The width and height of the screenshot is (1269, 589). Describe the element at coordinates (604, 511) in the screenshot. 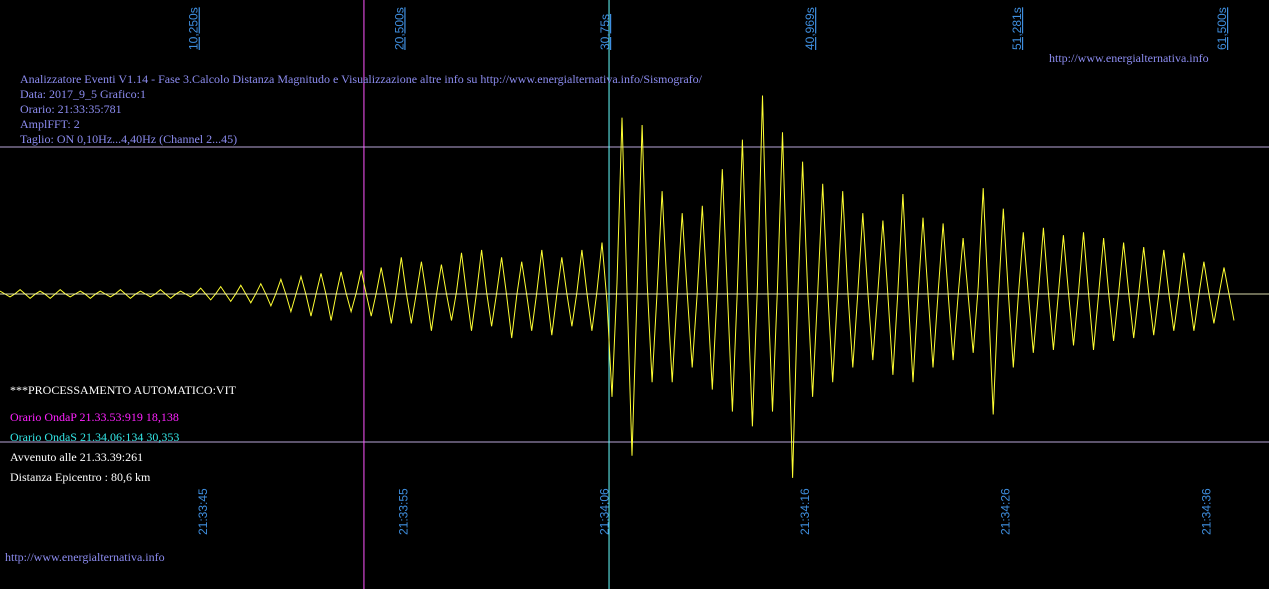

I see `bottom-tick-label: 21:34:06` at that location.